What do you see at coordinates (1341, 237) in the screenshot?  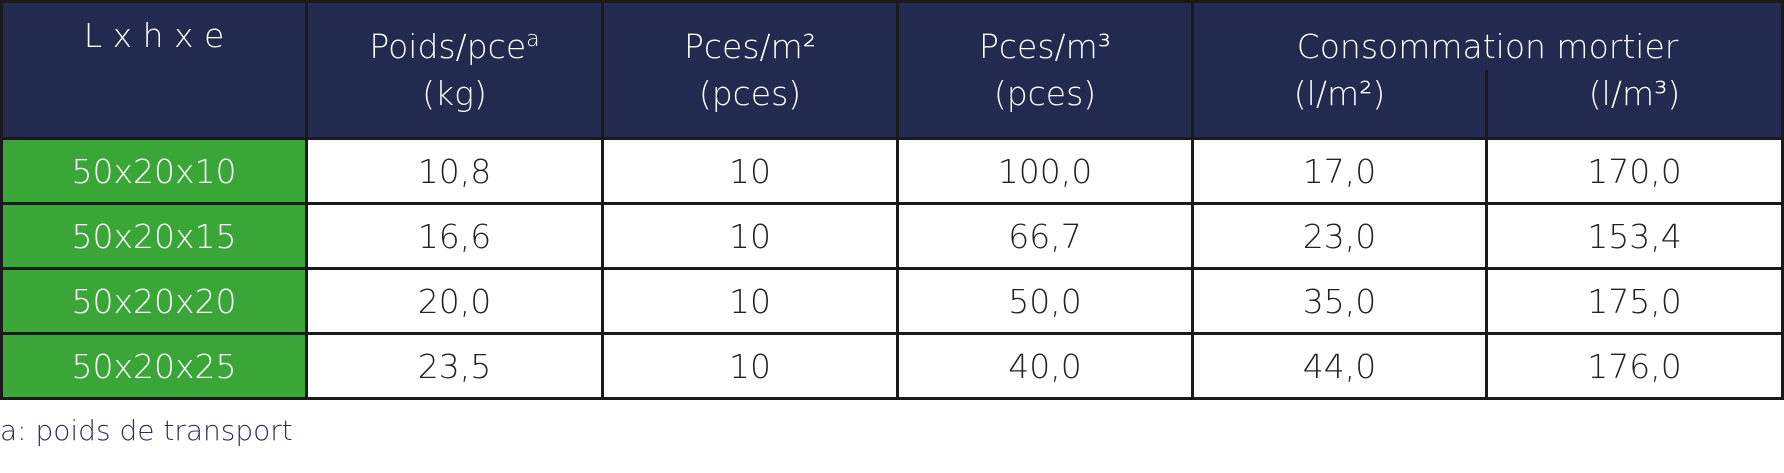 I see `table-cell: 23,0` at bounding box center [1341, 237].